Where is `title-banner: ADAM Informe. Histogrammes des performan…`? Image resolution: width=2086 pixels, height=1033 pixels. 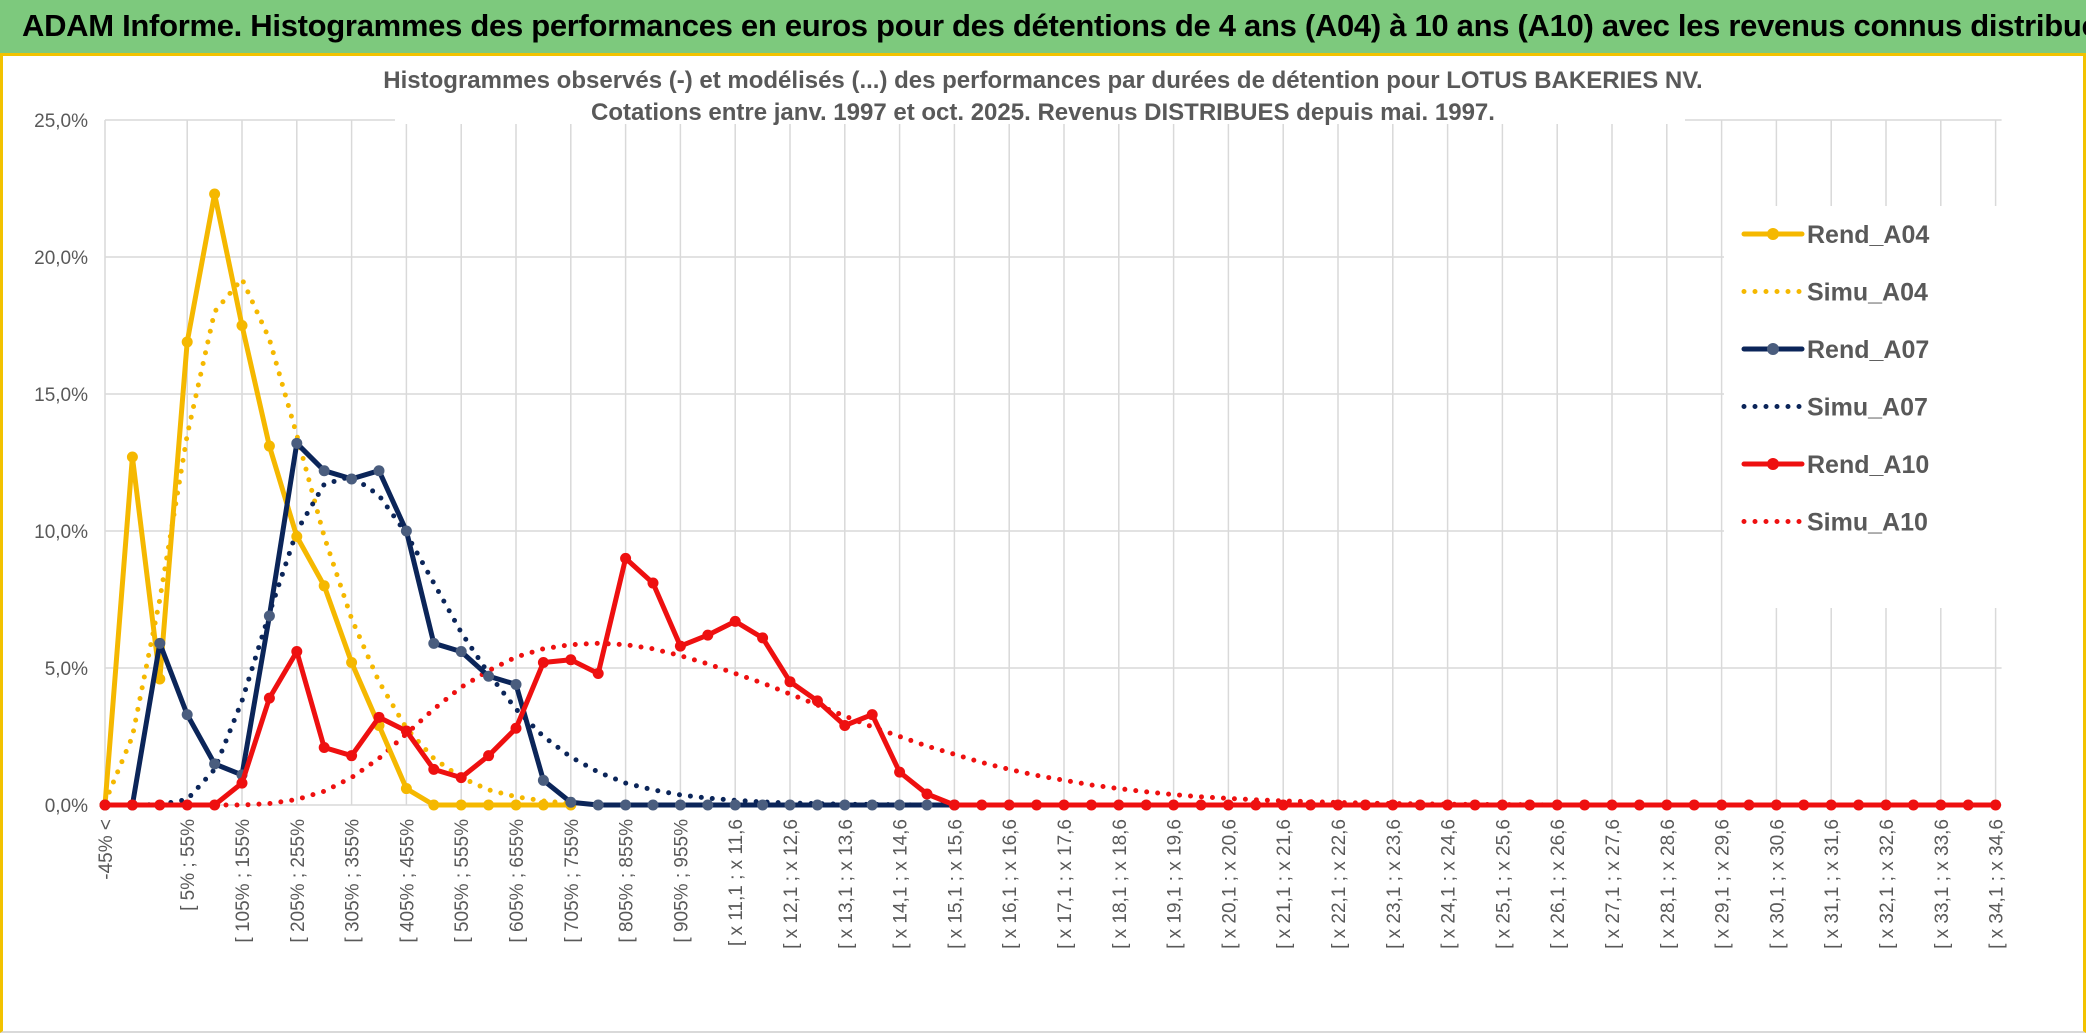
title-banner: ADAM Informe. Histogrammes des performan… is located at coordinates (1043, 28).